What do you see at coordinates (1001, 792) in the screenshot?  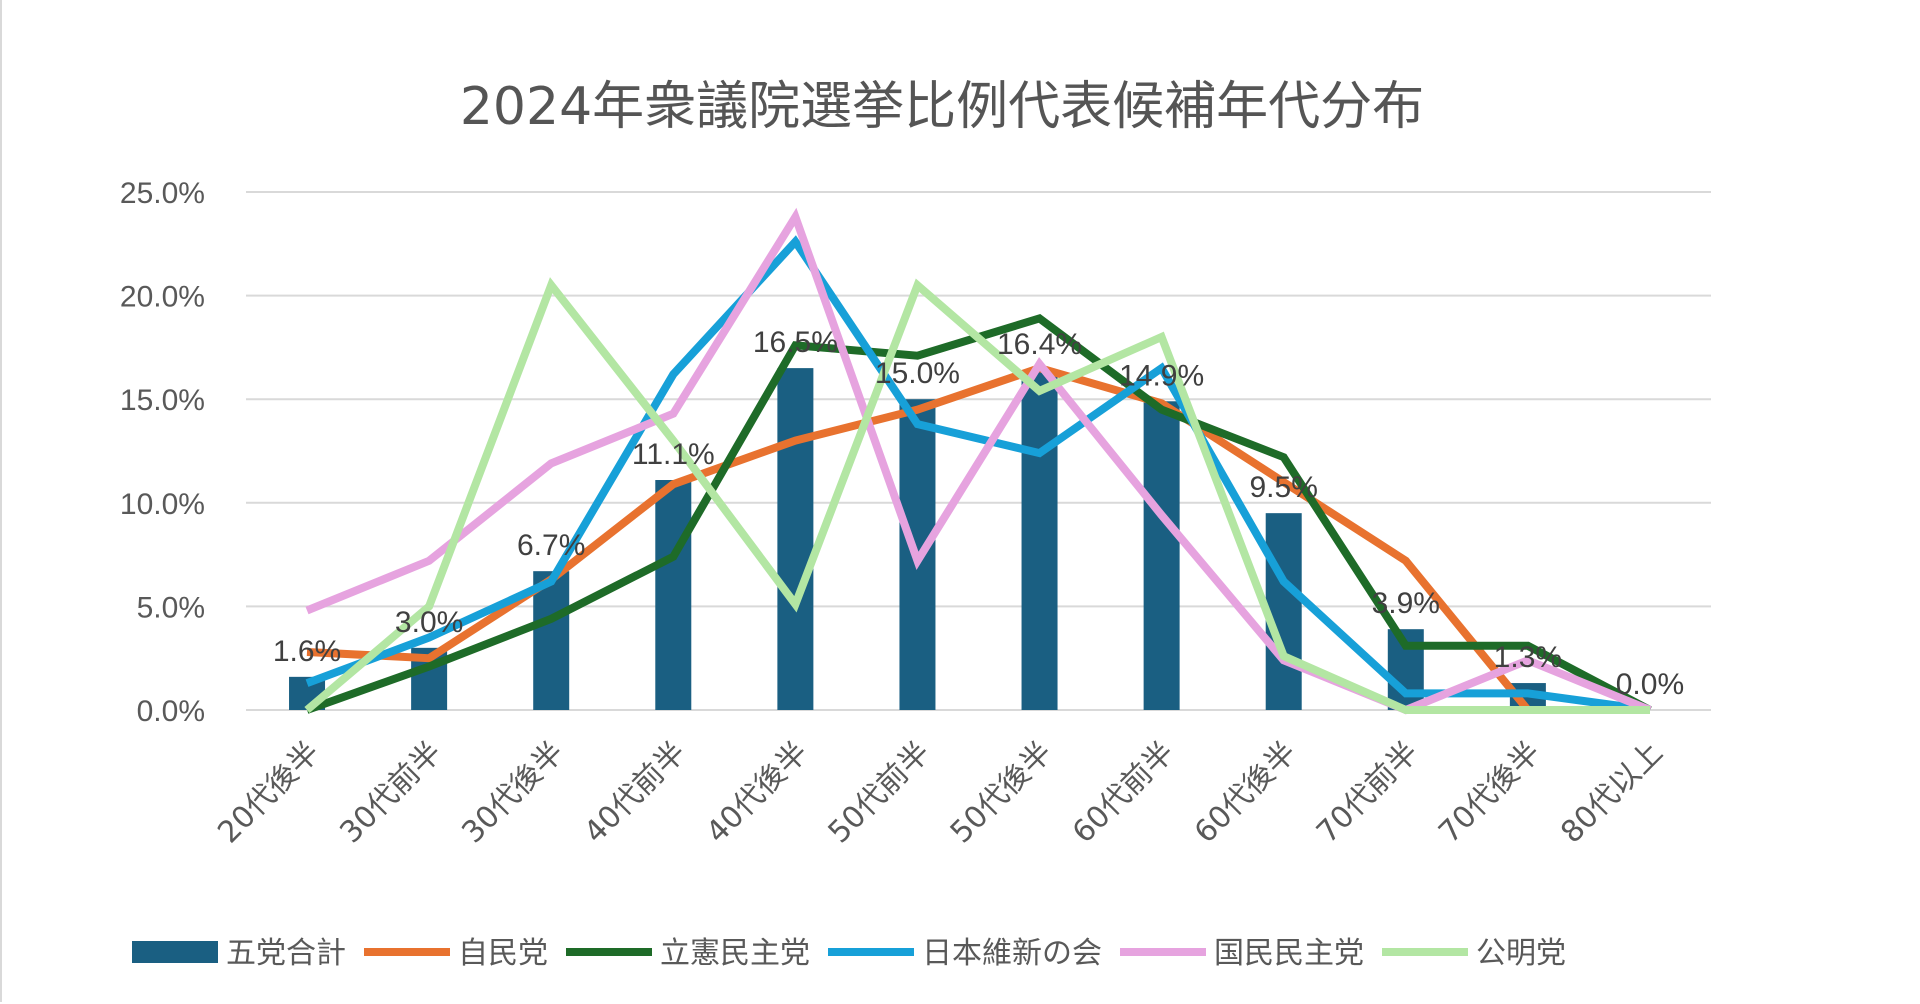 I see `x-tick-label: 50代後半` at bounding box center [1001, 792].